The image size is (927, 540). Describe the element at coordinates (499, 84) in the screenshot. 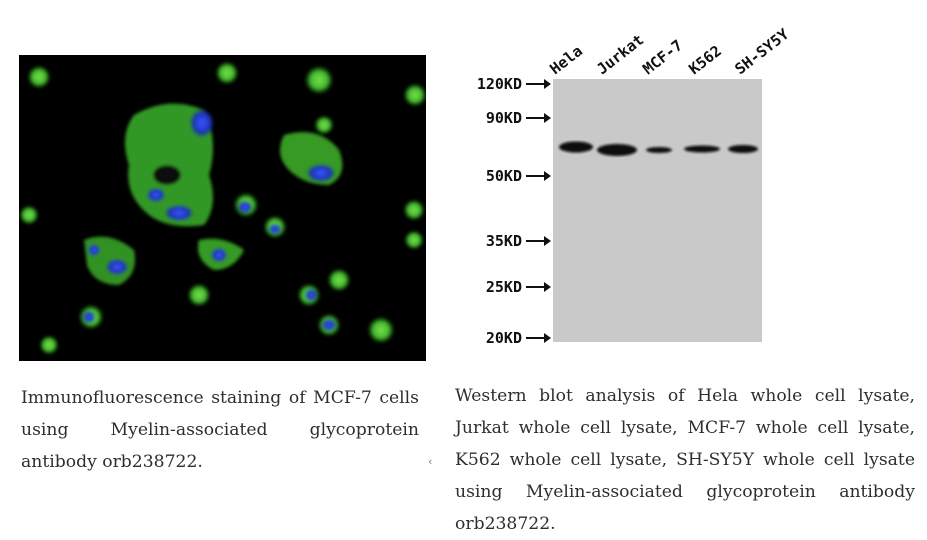

I see `marker-label: 120KD` at that location.